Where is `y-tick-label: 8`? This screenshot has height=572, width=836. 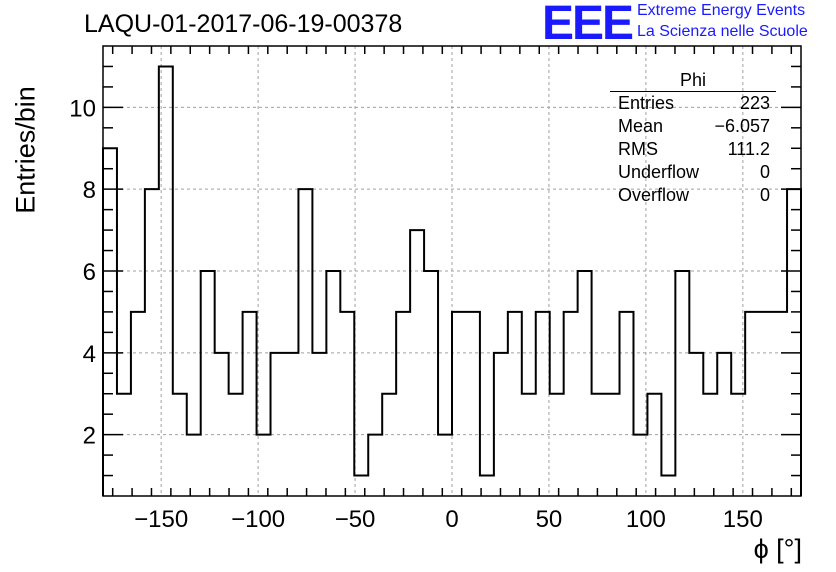 y-tick-label: 8 is located at coordinates (89, 190).